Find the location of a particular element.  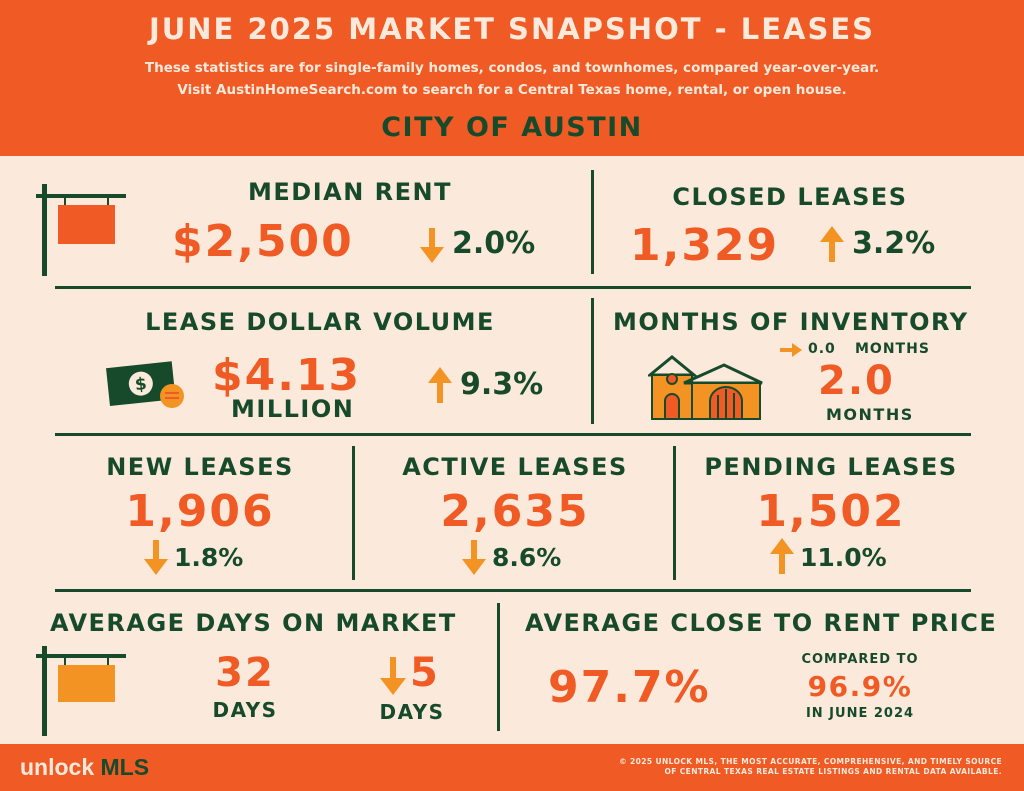

median-rent-label: MEDIAN RENT is located at coordinates (350, 192).